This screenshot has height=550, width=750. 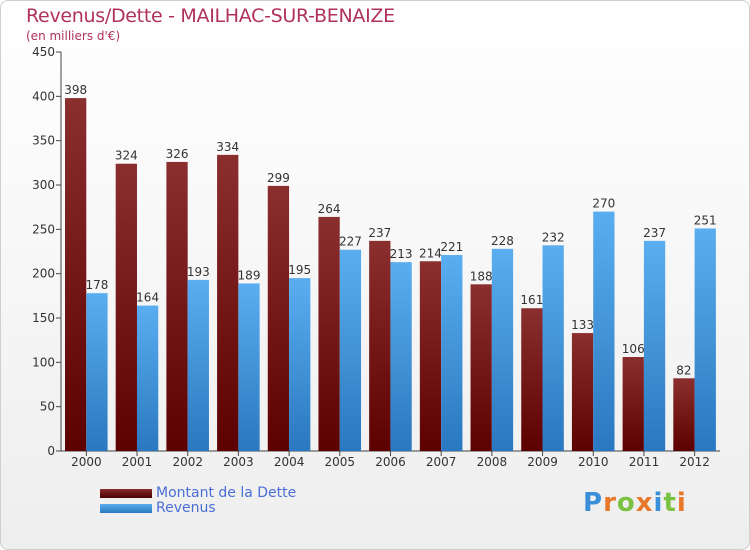 What do you see at coordinates (177, 154) in the screenshot?
I see `data-label: 326` at bounding box center [177, 154].